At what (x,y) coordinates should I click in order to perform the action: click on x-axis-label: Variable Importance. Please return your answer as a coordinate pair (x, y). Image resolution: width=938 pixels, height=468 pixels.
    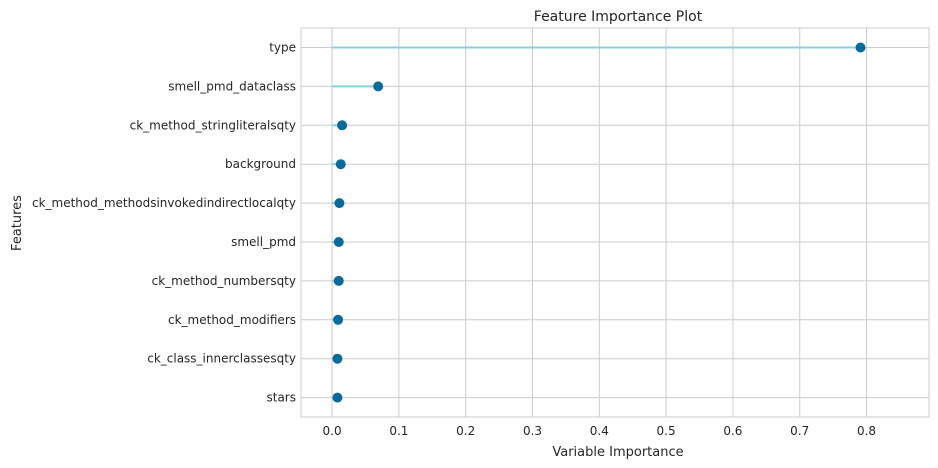
    Looking at the image, I should click on (617, 452).